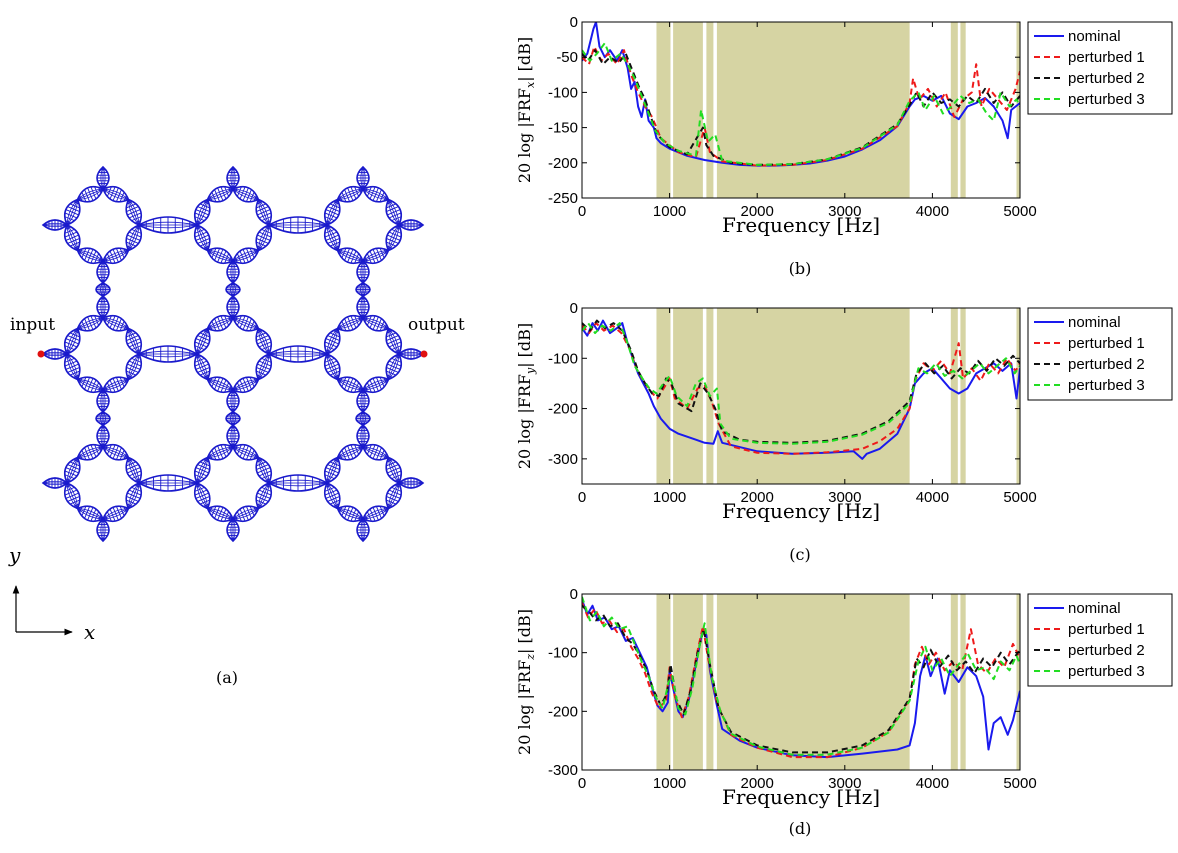  Describe the element at coordinates (563, 92) in the screenshot. I see `y-tick-label-2: -100` at that location.